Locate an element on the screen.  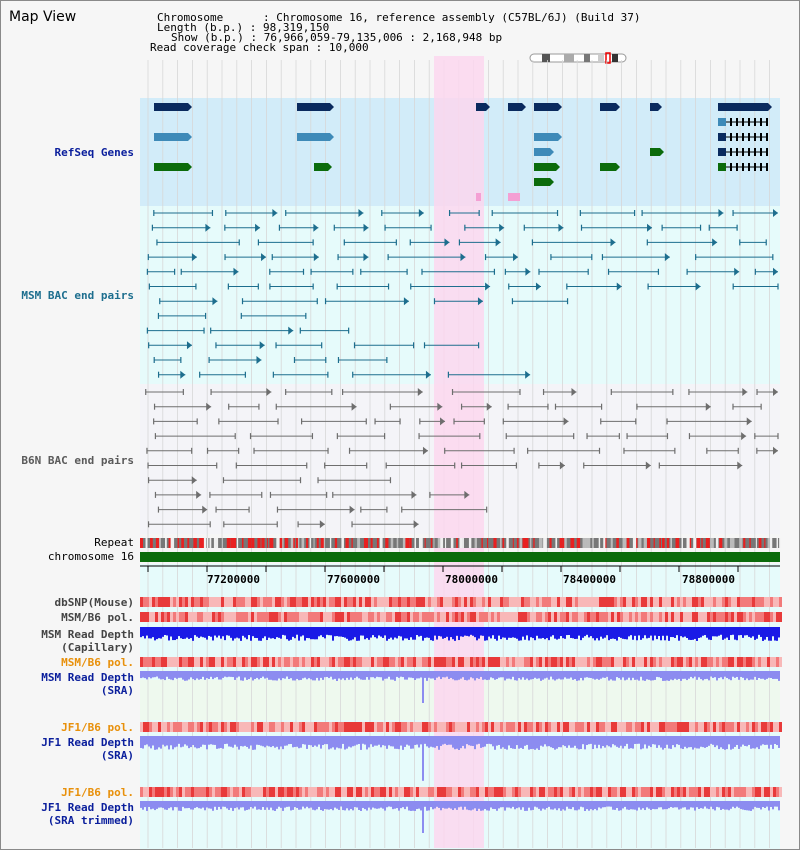
repeat-track is located at coordinates (460, 543).